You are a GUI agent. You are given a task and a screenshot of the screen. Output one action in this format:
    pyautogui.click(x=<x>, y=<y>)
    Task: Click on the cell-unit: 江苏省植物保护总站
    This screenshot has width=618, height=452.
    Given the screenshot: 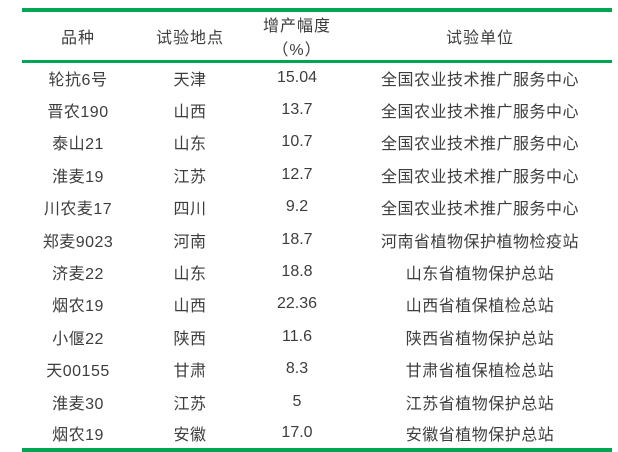 What is the action you would take?
    pyautogui.click(x=480, y=404)
    